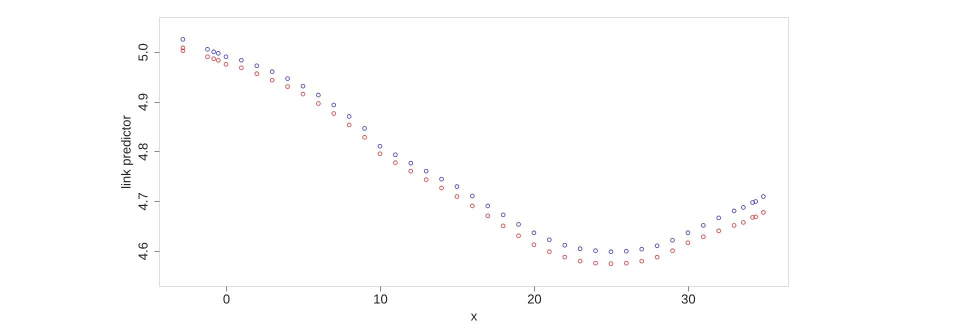 Image resolution: width=961 pixels, height=336 pixels. Describe the element at coordinates (534, 299) in the screenshot. I see `x-tick-label: 20` at that location.